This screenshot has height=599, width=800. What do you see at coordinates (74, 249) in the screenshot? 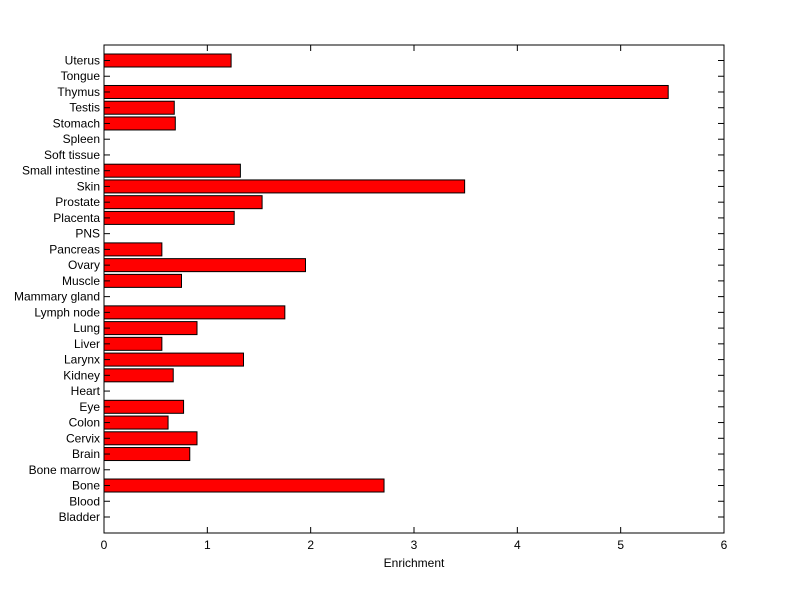
I see `y-tick-label: Pancreas` at bounding box center [74, 249].